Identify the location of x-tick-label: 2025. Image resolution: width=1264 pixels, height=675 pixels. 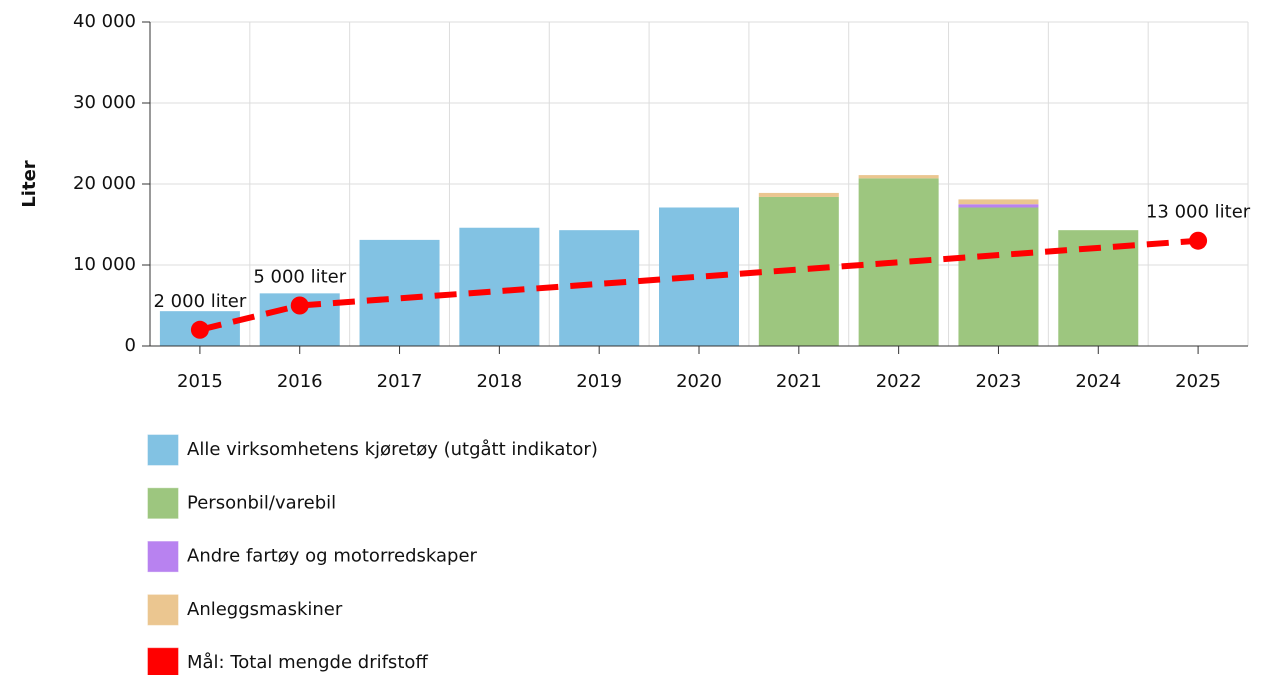
(1198, 381).